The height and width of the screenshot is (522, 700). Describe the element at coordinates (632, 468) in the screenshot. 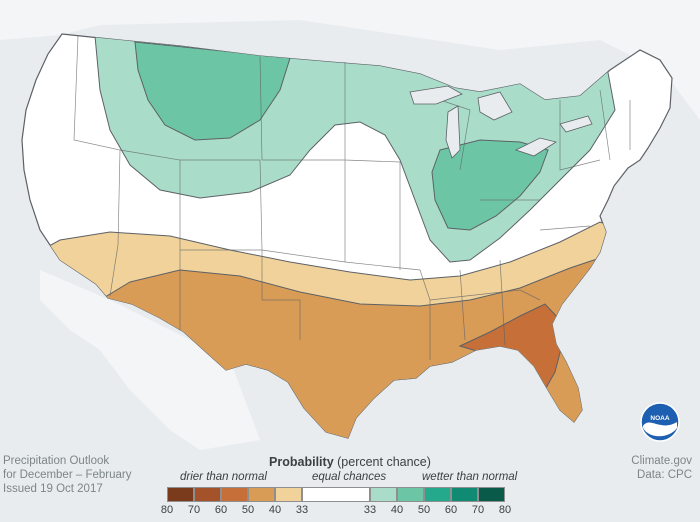

I see `data-credit: Climate.gov Data: CPC` at that location.